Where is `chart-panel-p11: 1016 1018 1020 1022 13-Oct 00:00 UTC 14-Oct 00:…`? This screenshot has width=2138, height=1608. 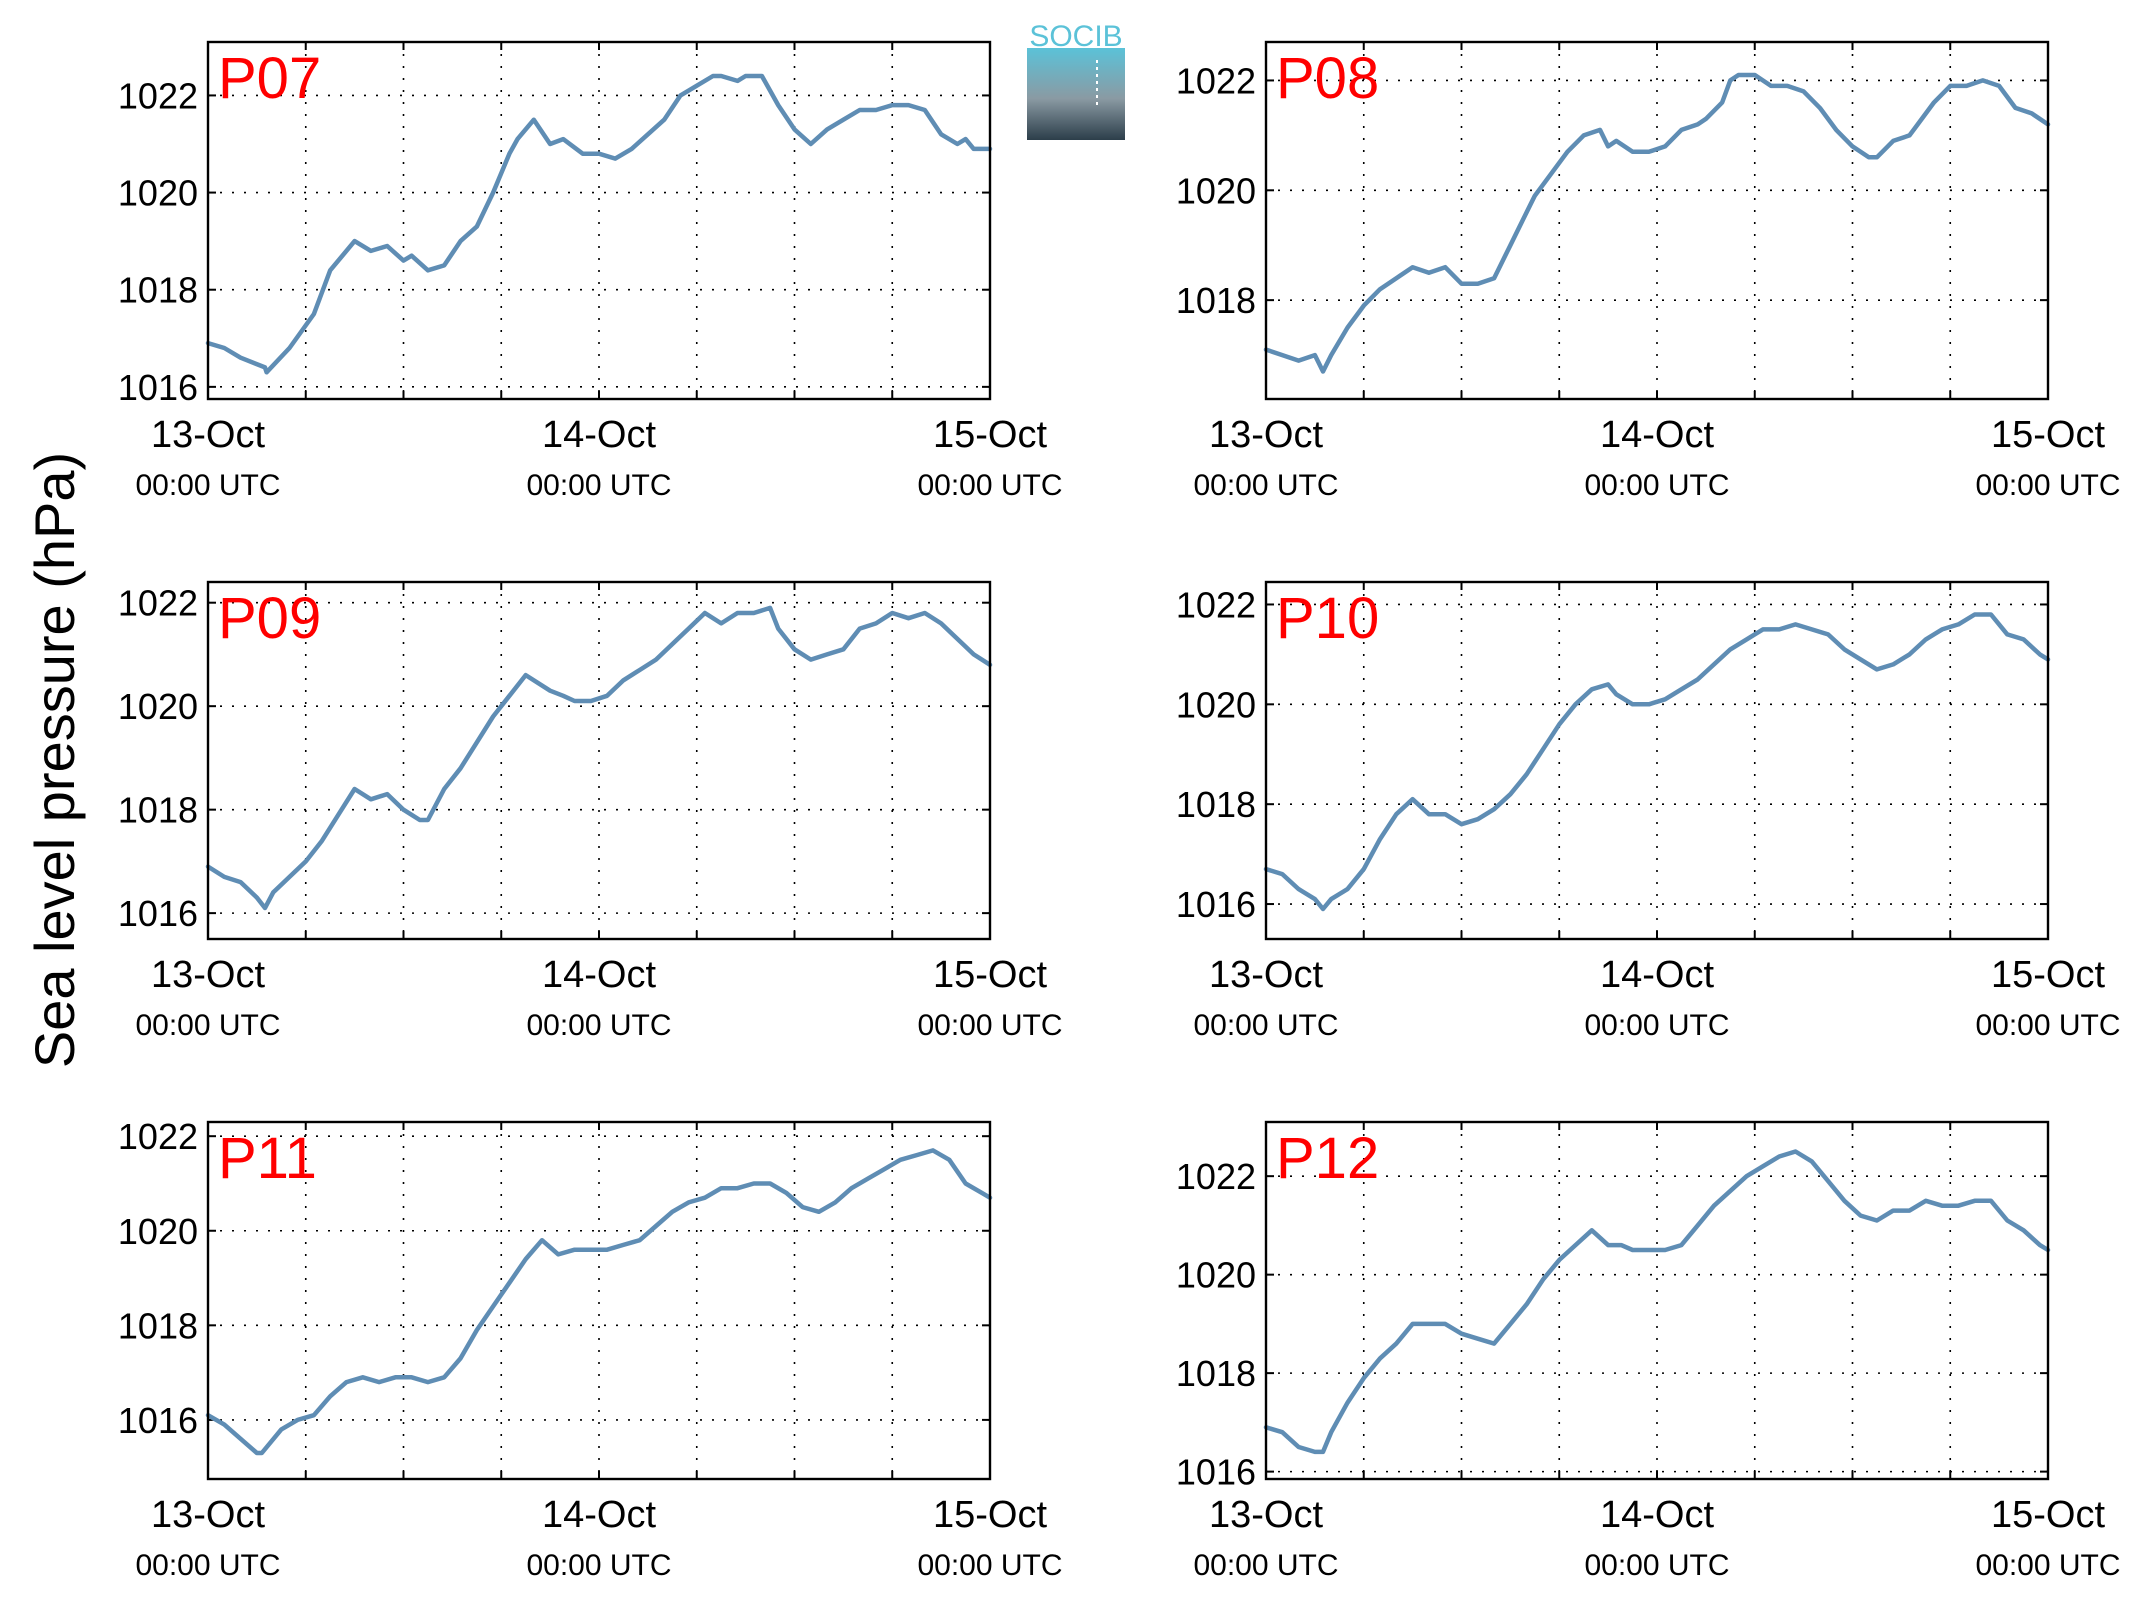 chart-panel-p11: 1016 1018 1020 1022 13-Oct 00:00 UTC 14-Oct 00:… is located at coordinates (590, 1349).